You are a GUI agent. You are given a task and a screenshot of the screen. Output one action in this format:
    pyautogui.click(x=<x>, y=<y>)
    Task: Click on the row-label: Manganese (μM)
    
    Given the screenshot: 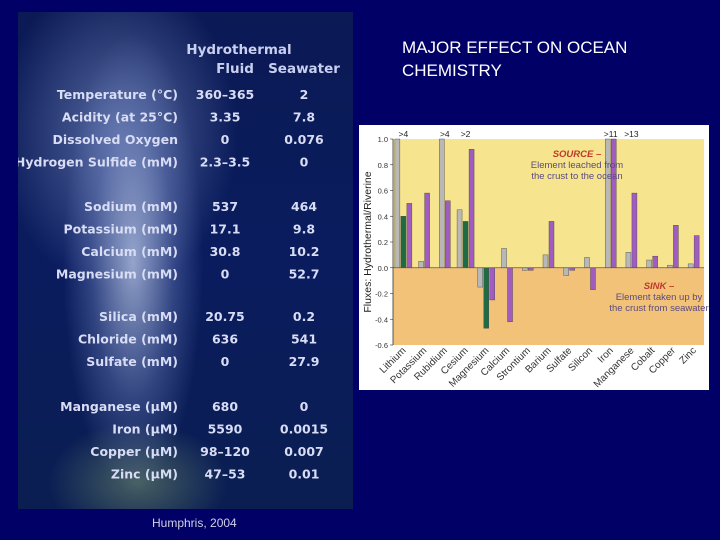 What is the action you would take?
    pyautogui.click(x=119, y=406)
    